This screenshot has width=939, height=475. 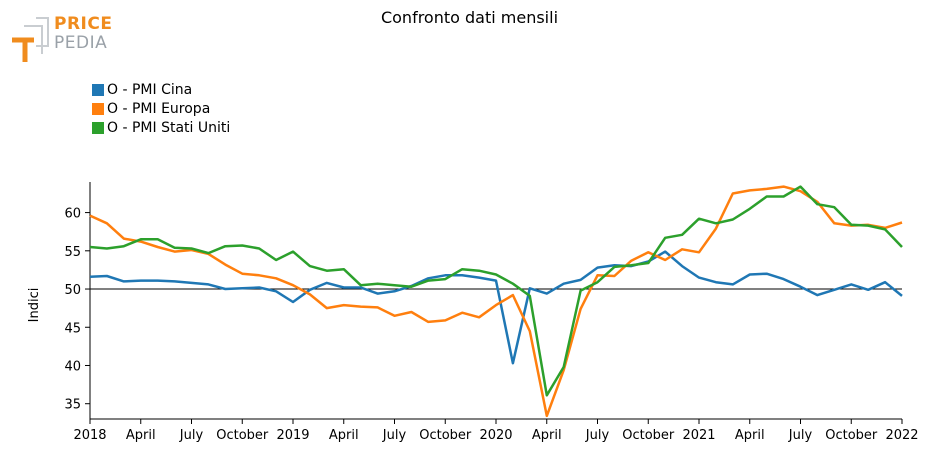 What do you see at coordinates (98, 127) in the screenshot?
I see `legend-swatch-usa` at bounding box center [98, 127].